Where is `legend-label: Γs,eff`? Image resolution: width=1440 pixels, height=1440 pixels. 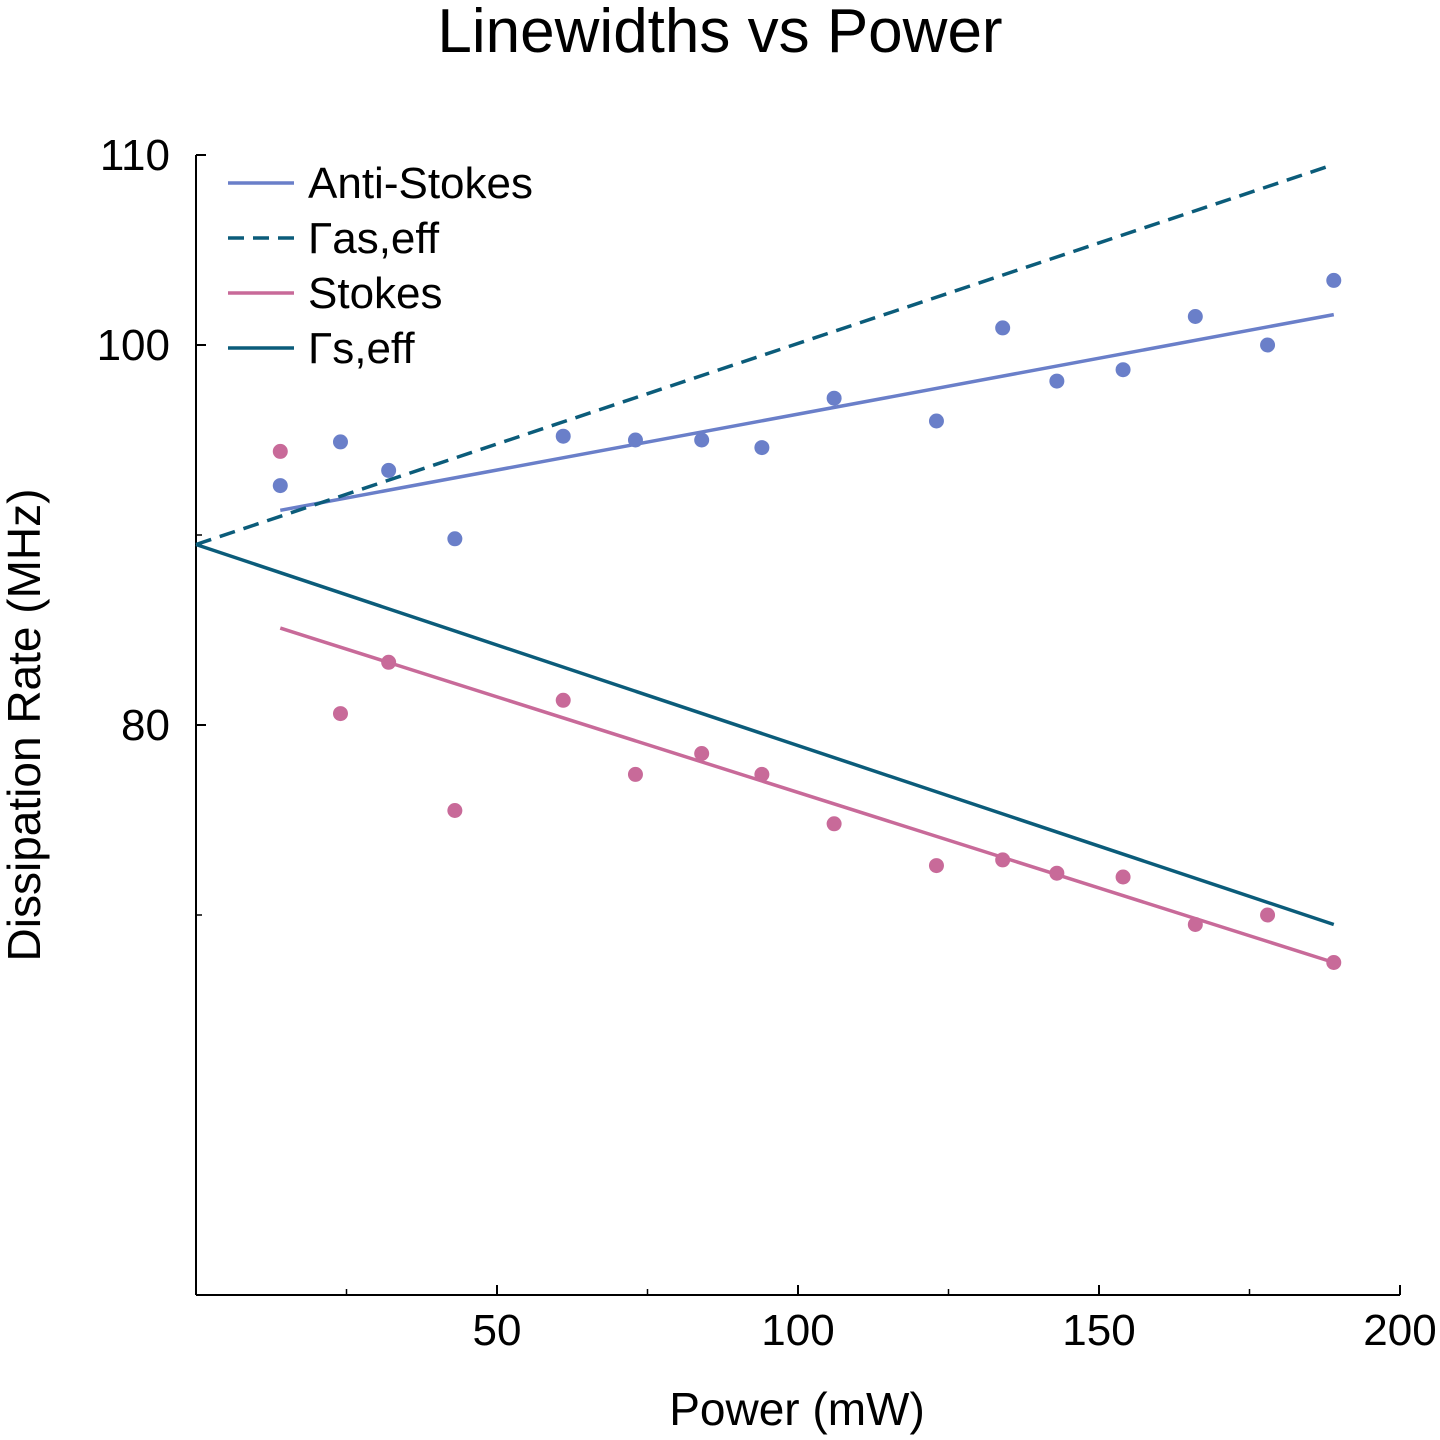
legend-label: Γs,eff is located at coordinates (361, 348).